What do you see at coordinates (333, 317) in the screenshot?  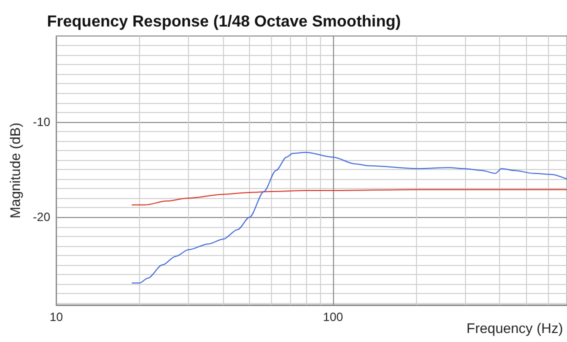 I see `x-tick-label: 100` at bounding box center [333, 317].